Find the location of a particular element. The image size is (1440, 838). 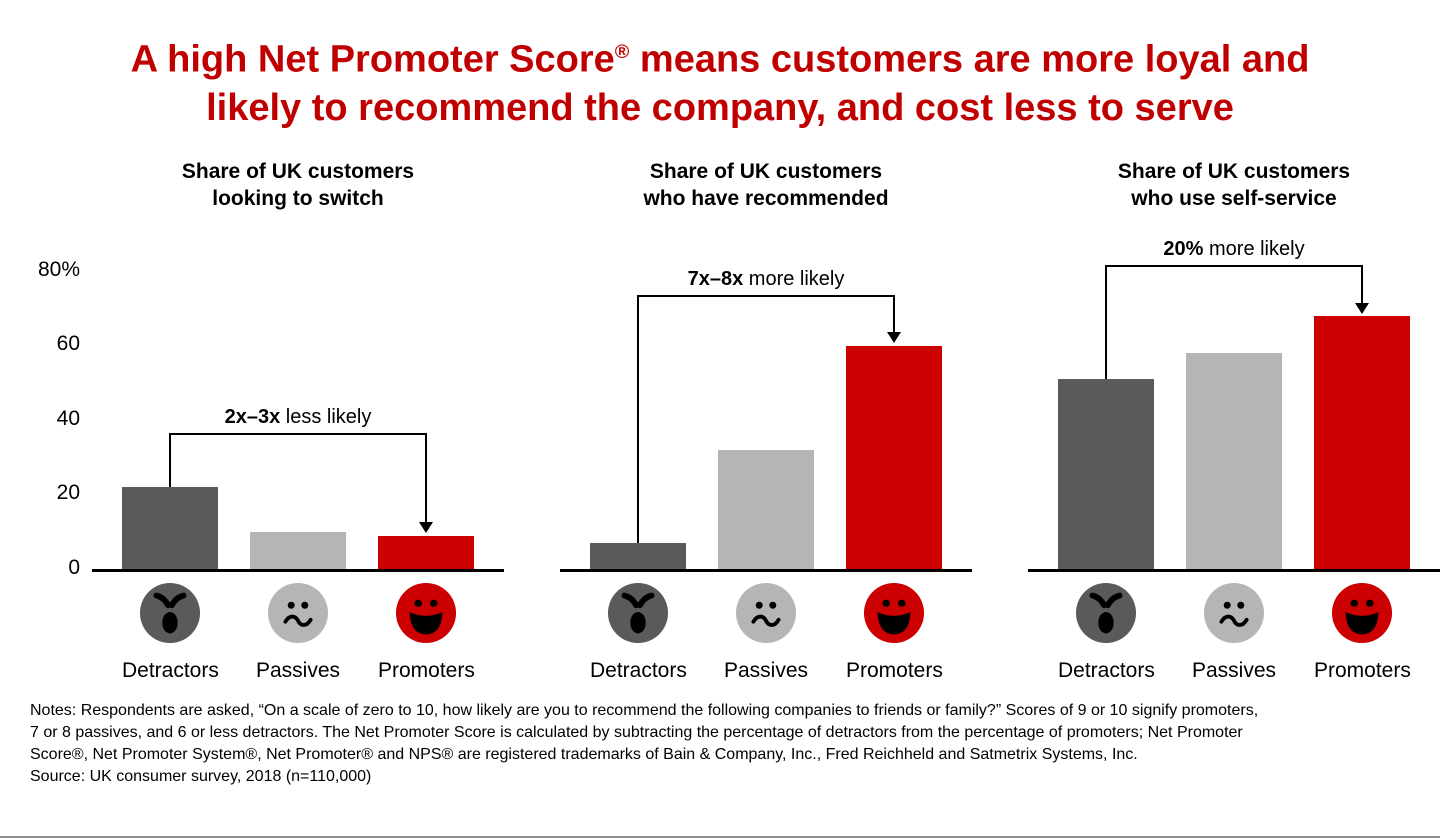

annotation-label: 2x–3x less likely is located at coordinates (298, 416).